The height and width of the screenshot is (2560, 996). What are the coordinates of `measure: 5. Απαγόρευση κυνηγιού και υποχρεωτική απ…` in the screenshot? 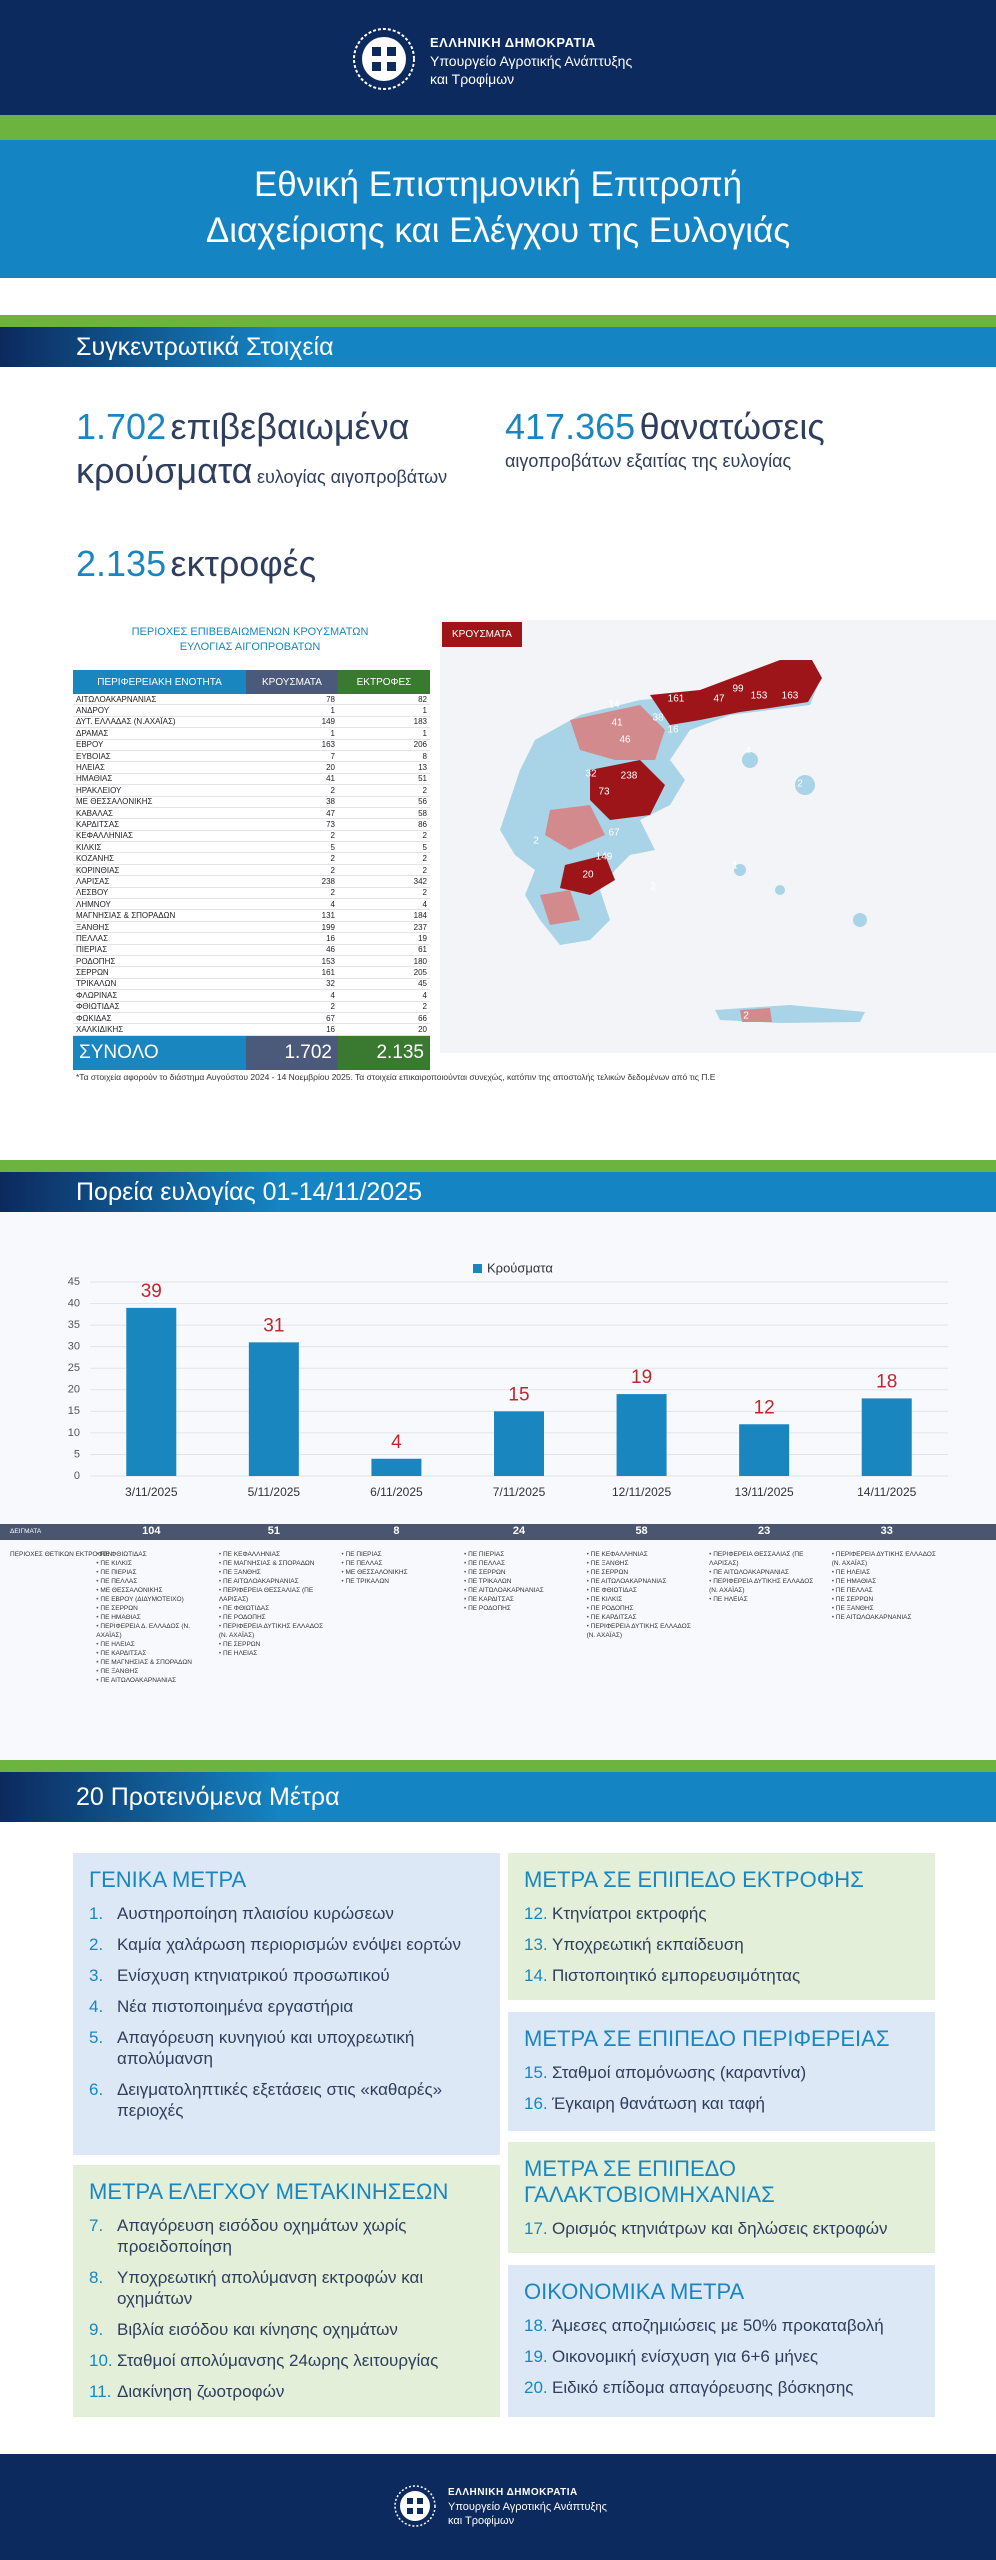 It's located at (286, 2048).